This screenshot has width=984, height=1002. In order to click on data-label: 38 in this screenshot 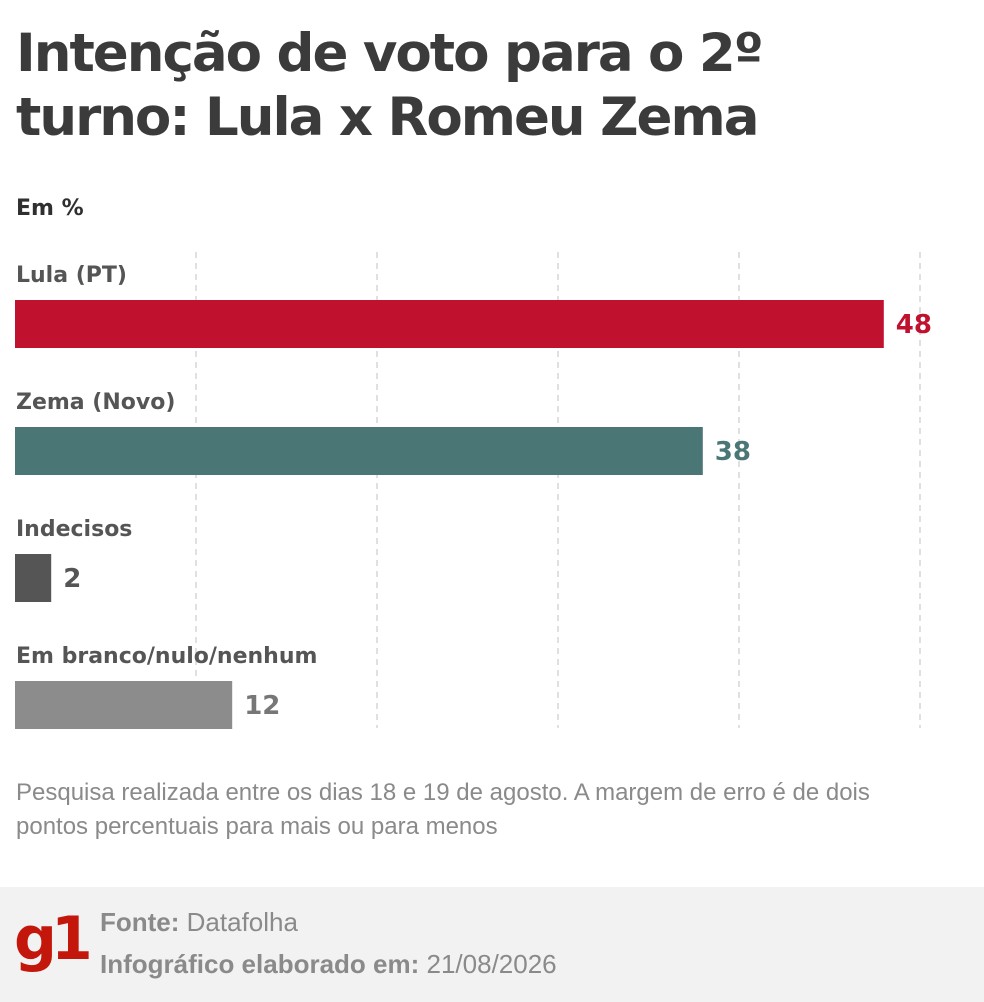, I will do `click(733, 452)`.